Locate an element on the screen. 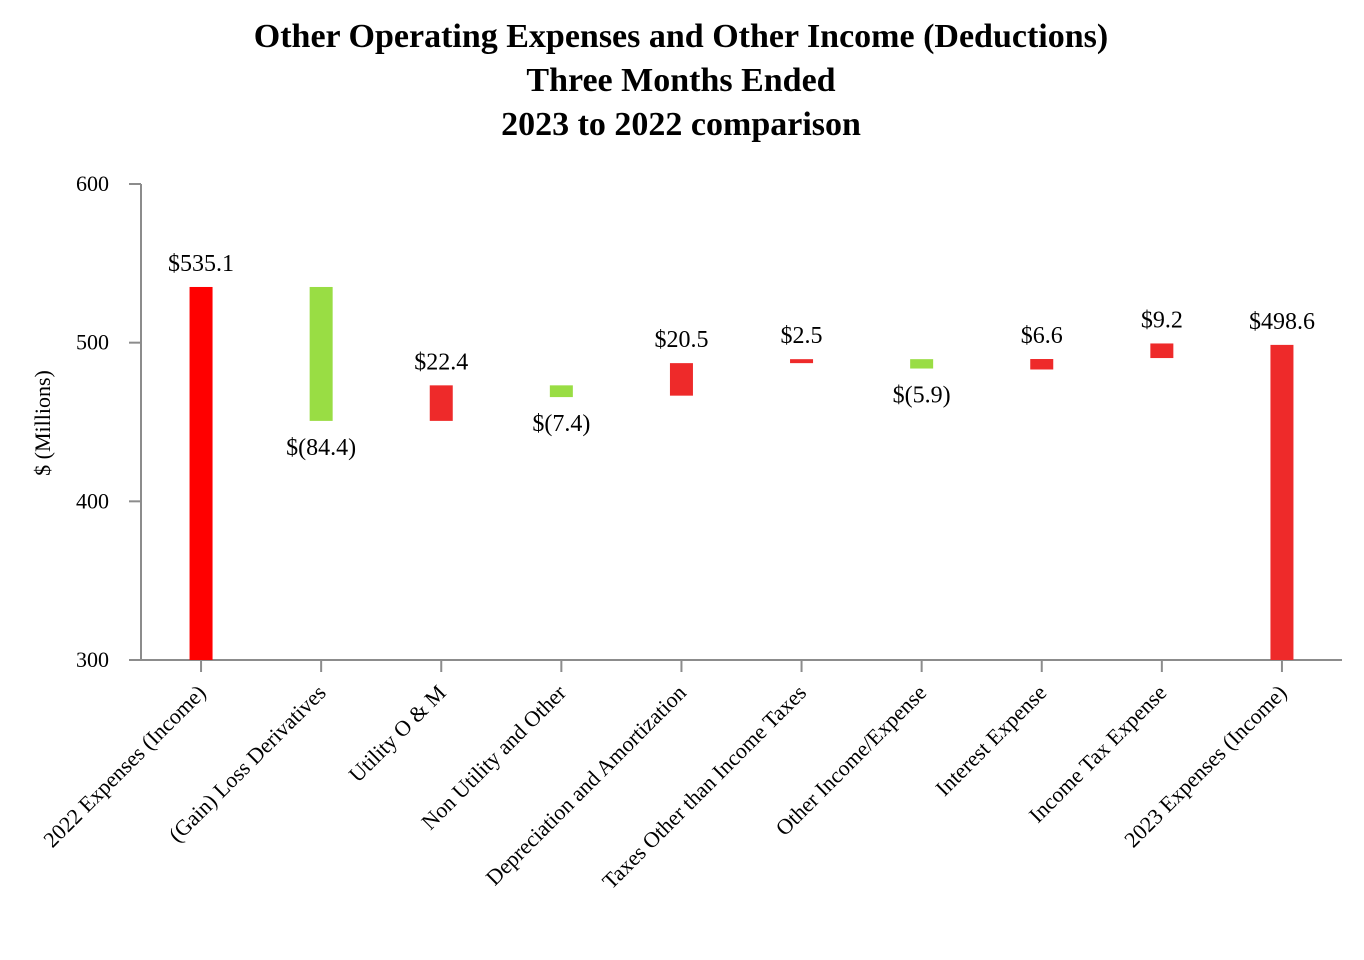 This screenshot has width=1364, height=960. category-label-6: Taxes Other than Income Taxes is located at coordinates (704, 787).